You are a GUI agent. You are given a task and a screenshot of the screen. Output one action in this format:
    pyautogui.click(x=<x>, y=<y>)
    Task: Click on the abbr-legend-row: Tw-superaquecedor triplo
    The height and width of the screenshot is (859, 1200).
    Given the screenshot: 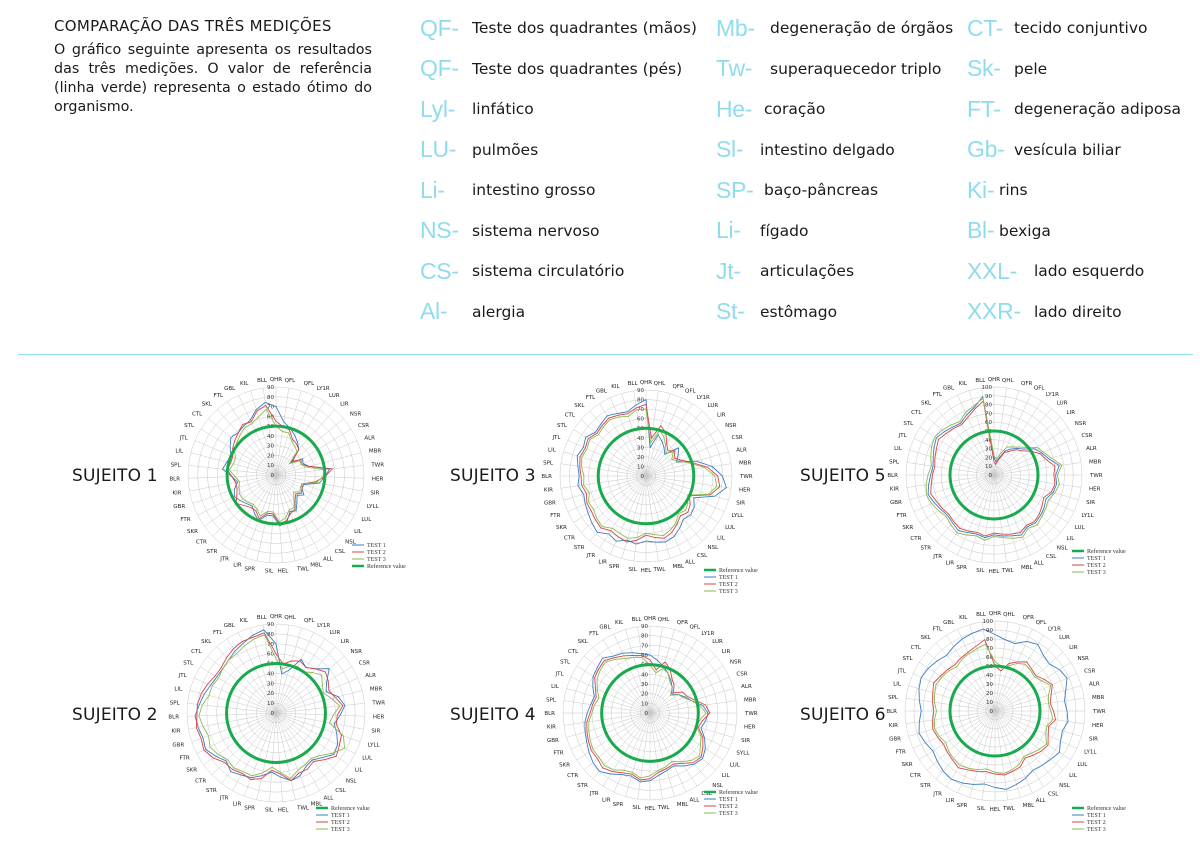 What is the action you would take?
    pyautogui.click(x=834, y=69)
    